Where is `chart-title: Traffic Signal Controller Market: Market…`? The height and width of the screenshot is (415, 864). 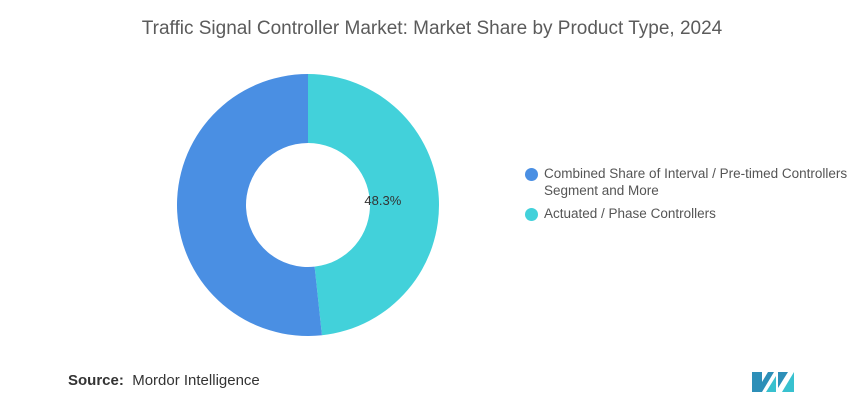 chart-title: Traffic Signal Controller Market: Market… is located at coordinates (432, 28).